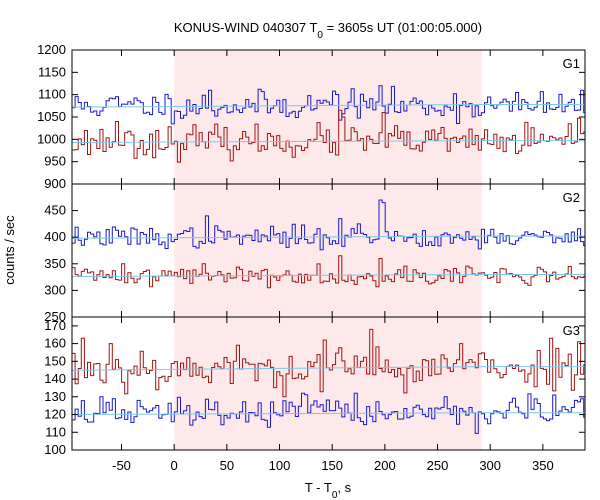 The height and width of the screenshot is (500, 600). I want to click on y-tick-label: 1150, so click(52, 71).